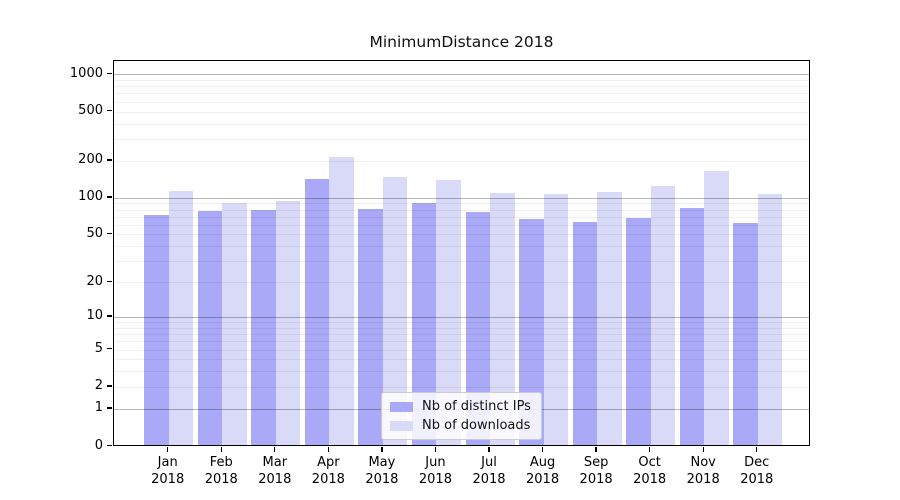  Describe the element at coordinates (98, 408) in the screenshot. I see `y-tick-label-1: 1` at that location.